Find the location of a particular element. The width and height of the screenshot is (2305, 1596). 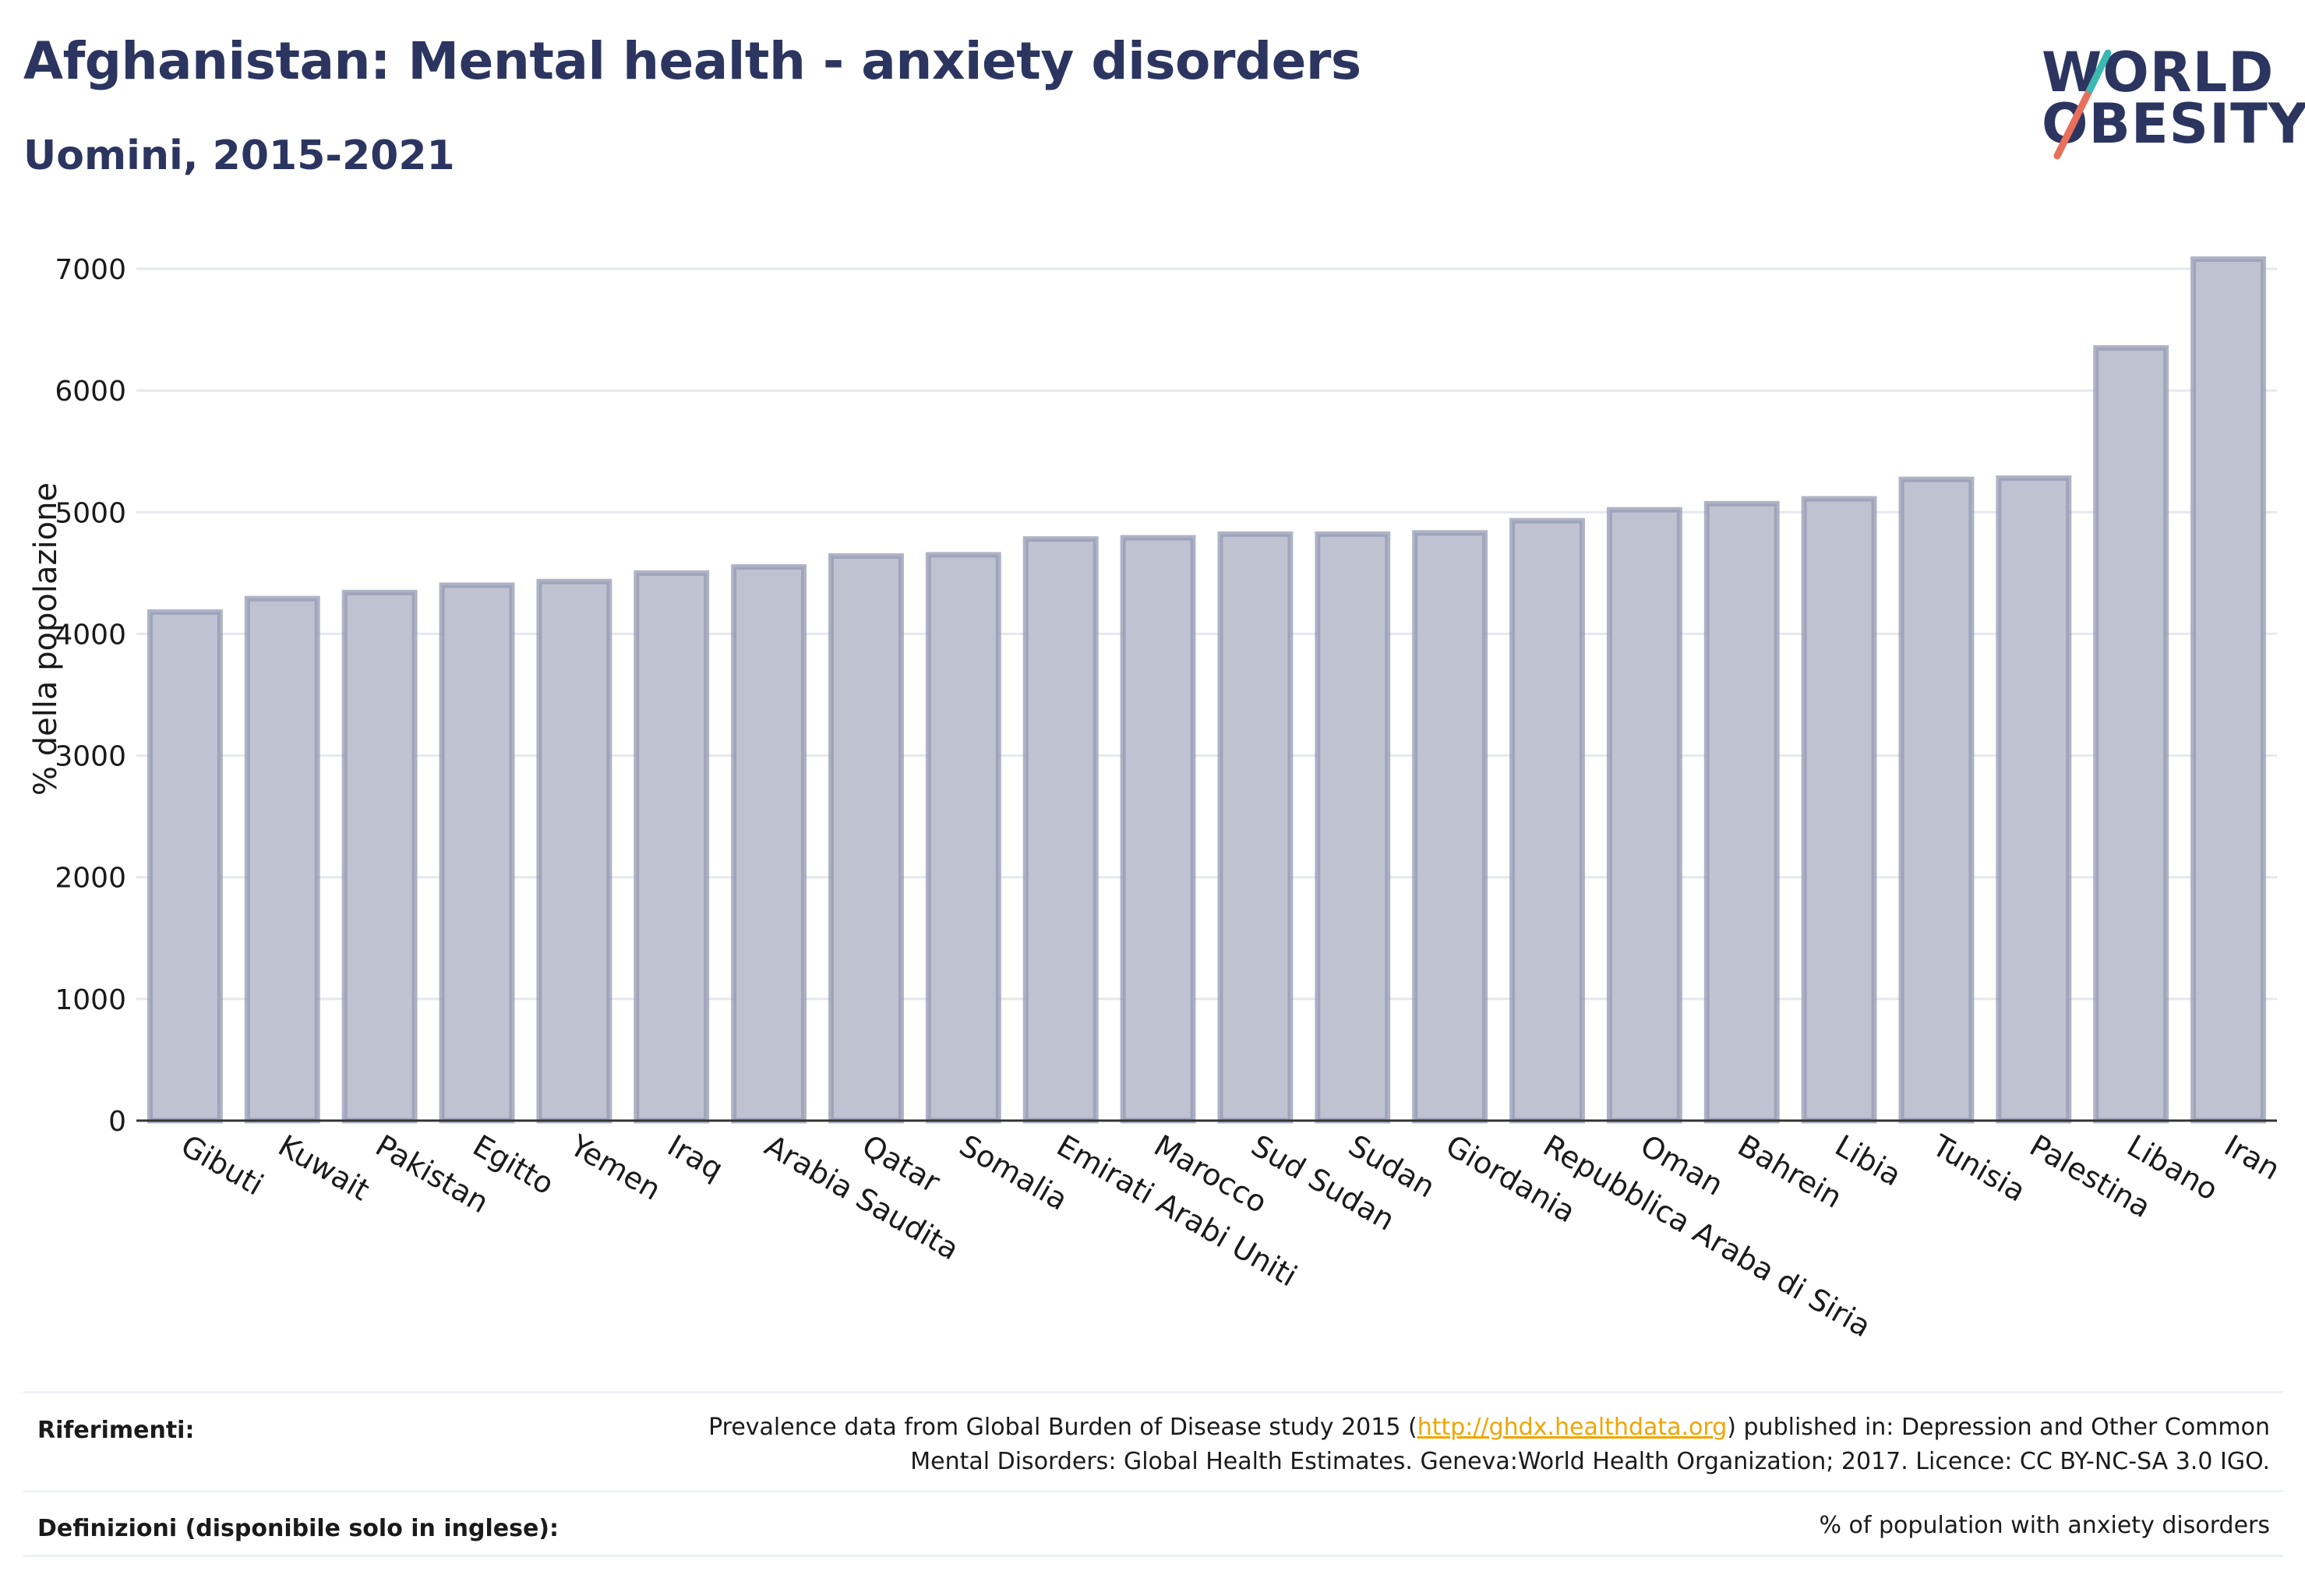

y-tick-label: 4000 is located at coordinates (90, 635).